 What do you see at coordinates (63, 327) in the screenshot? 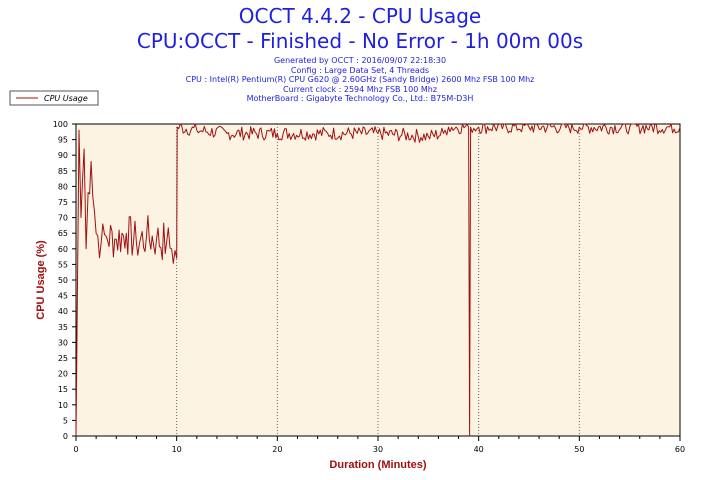
I see `y-tick-label: 35` at bounding box center [63, 327].